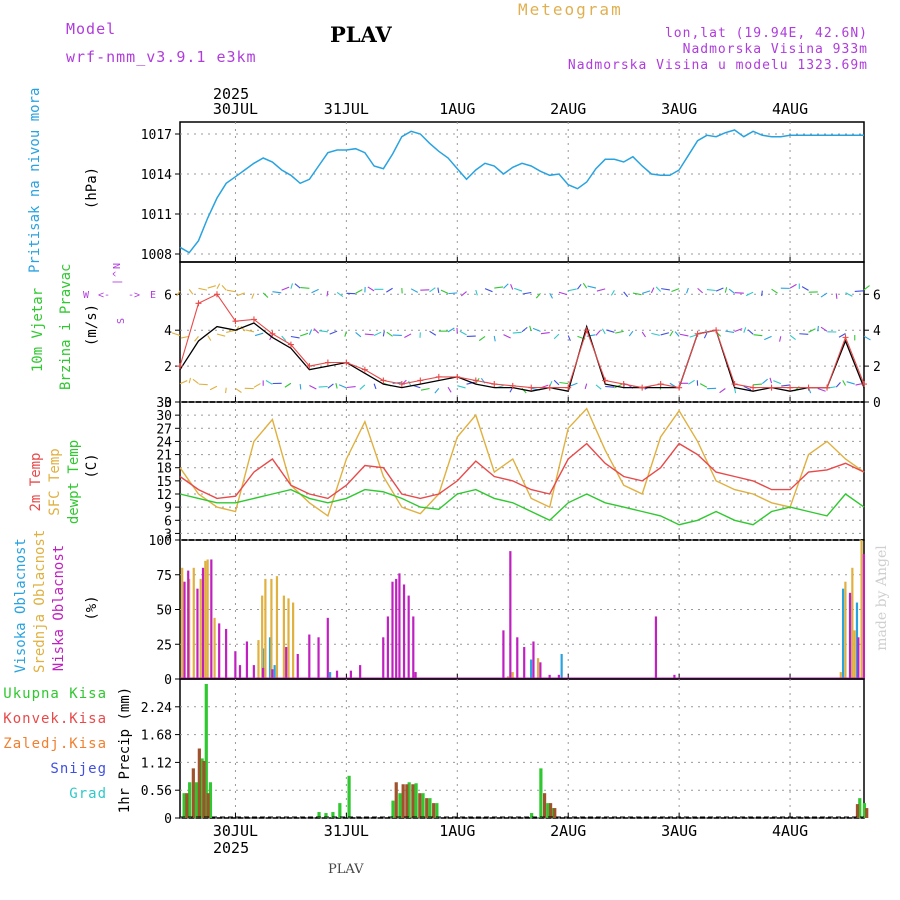 The height and width of the screenshot is (900, 900). I want to click on dewpt-temp-line, so click(522, 507).